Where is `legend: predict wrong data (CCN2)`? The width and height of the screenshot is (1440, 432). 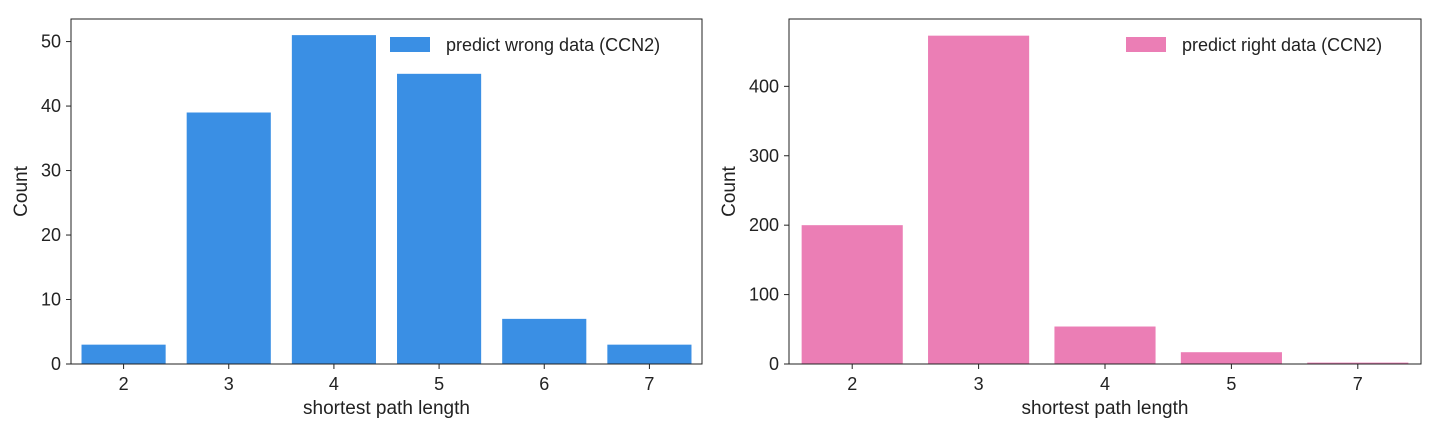
legend: predict wrong data (CCN2) is located at coordinates (525, 45).